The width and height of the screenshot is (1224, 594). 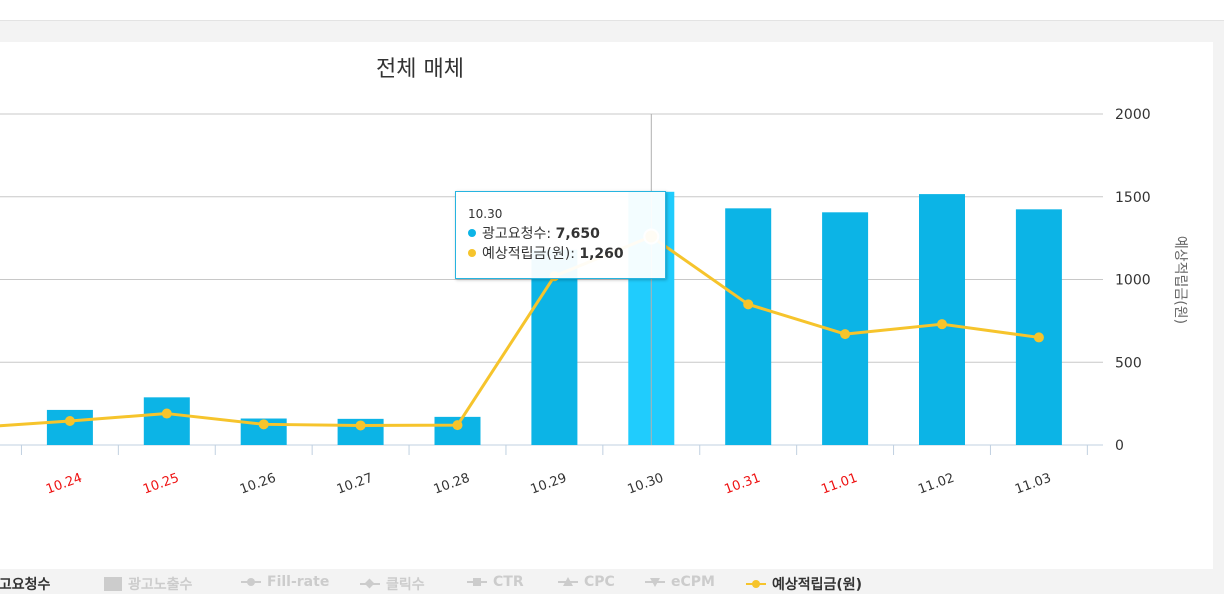 What do you see at coordinates (161, 484) in the screenshot?
I see `x-tick-label: 10.25` at bounding box center [161, 484].